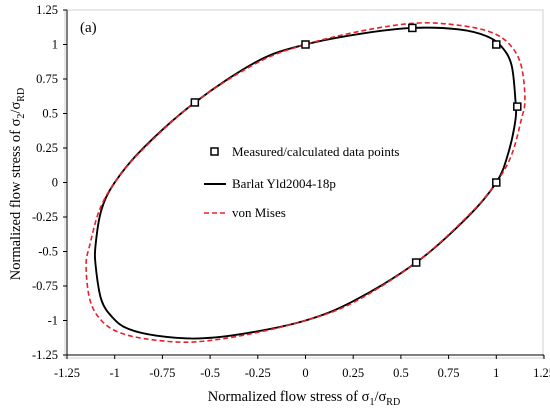 The image size is (550, 411). What do you see at coordinates (401, 373) in the screenshot?
I see `x-tick-label: 0.5` at bounding box center [401, 373].